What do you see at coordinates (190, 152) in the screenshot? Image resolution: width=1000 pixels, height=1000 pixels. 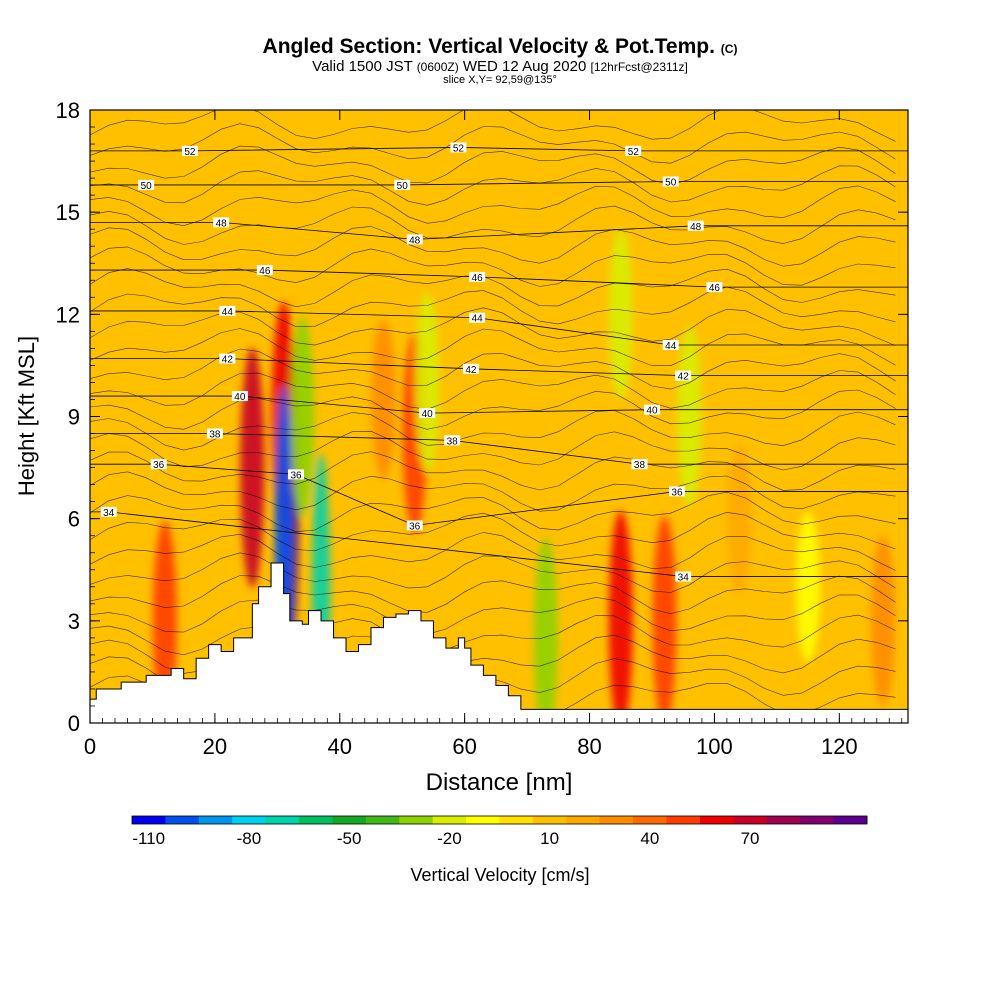 I see `contour-label-0: 52` at bounding box center [190, 152].